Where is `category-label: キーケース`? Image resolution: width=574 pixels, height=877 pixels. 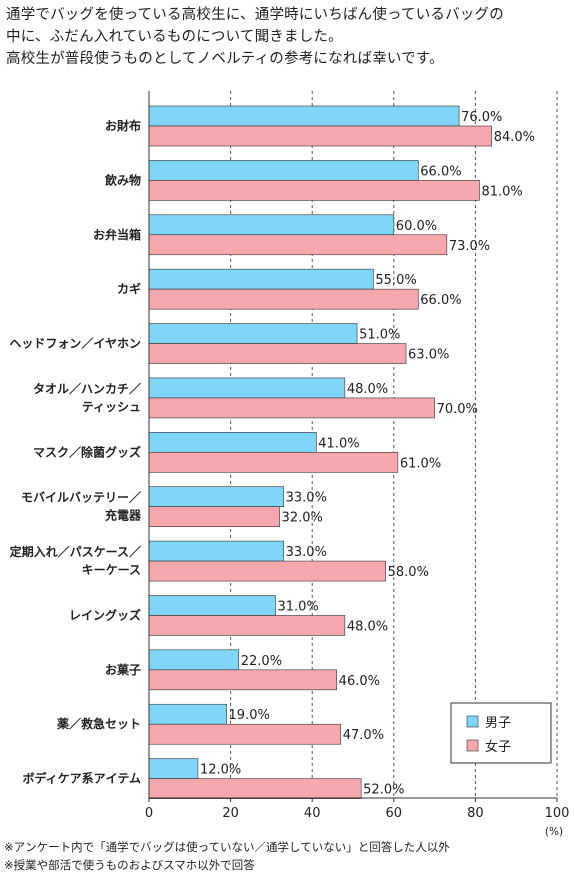
category-label: キーケース is located at coordinates (111, 570).